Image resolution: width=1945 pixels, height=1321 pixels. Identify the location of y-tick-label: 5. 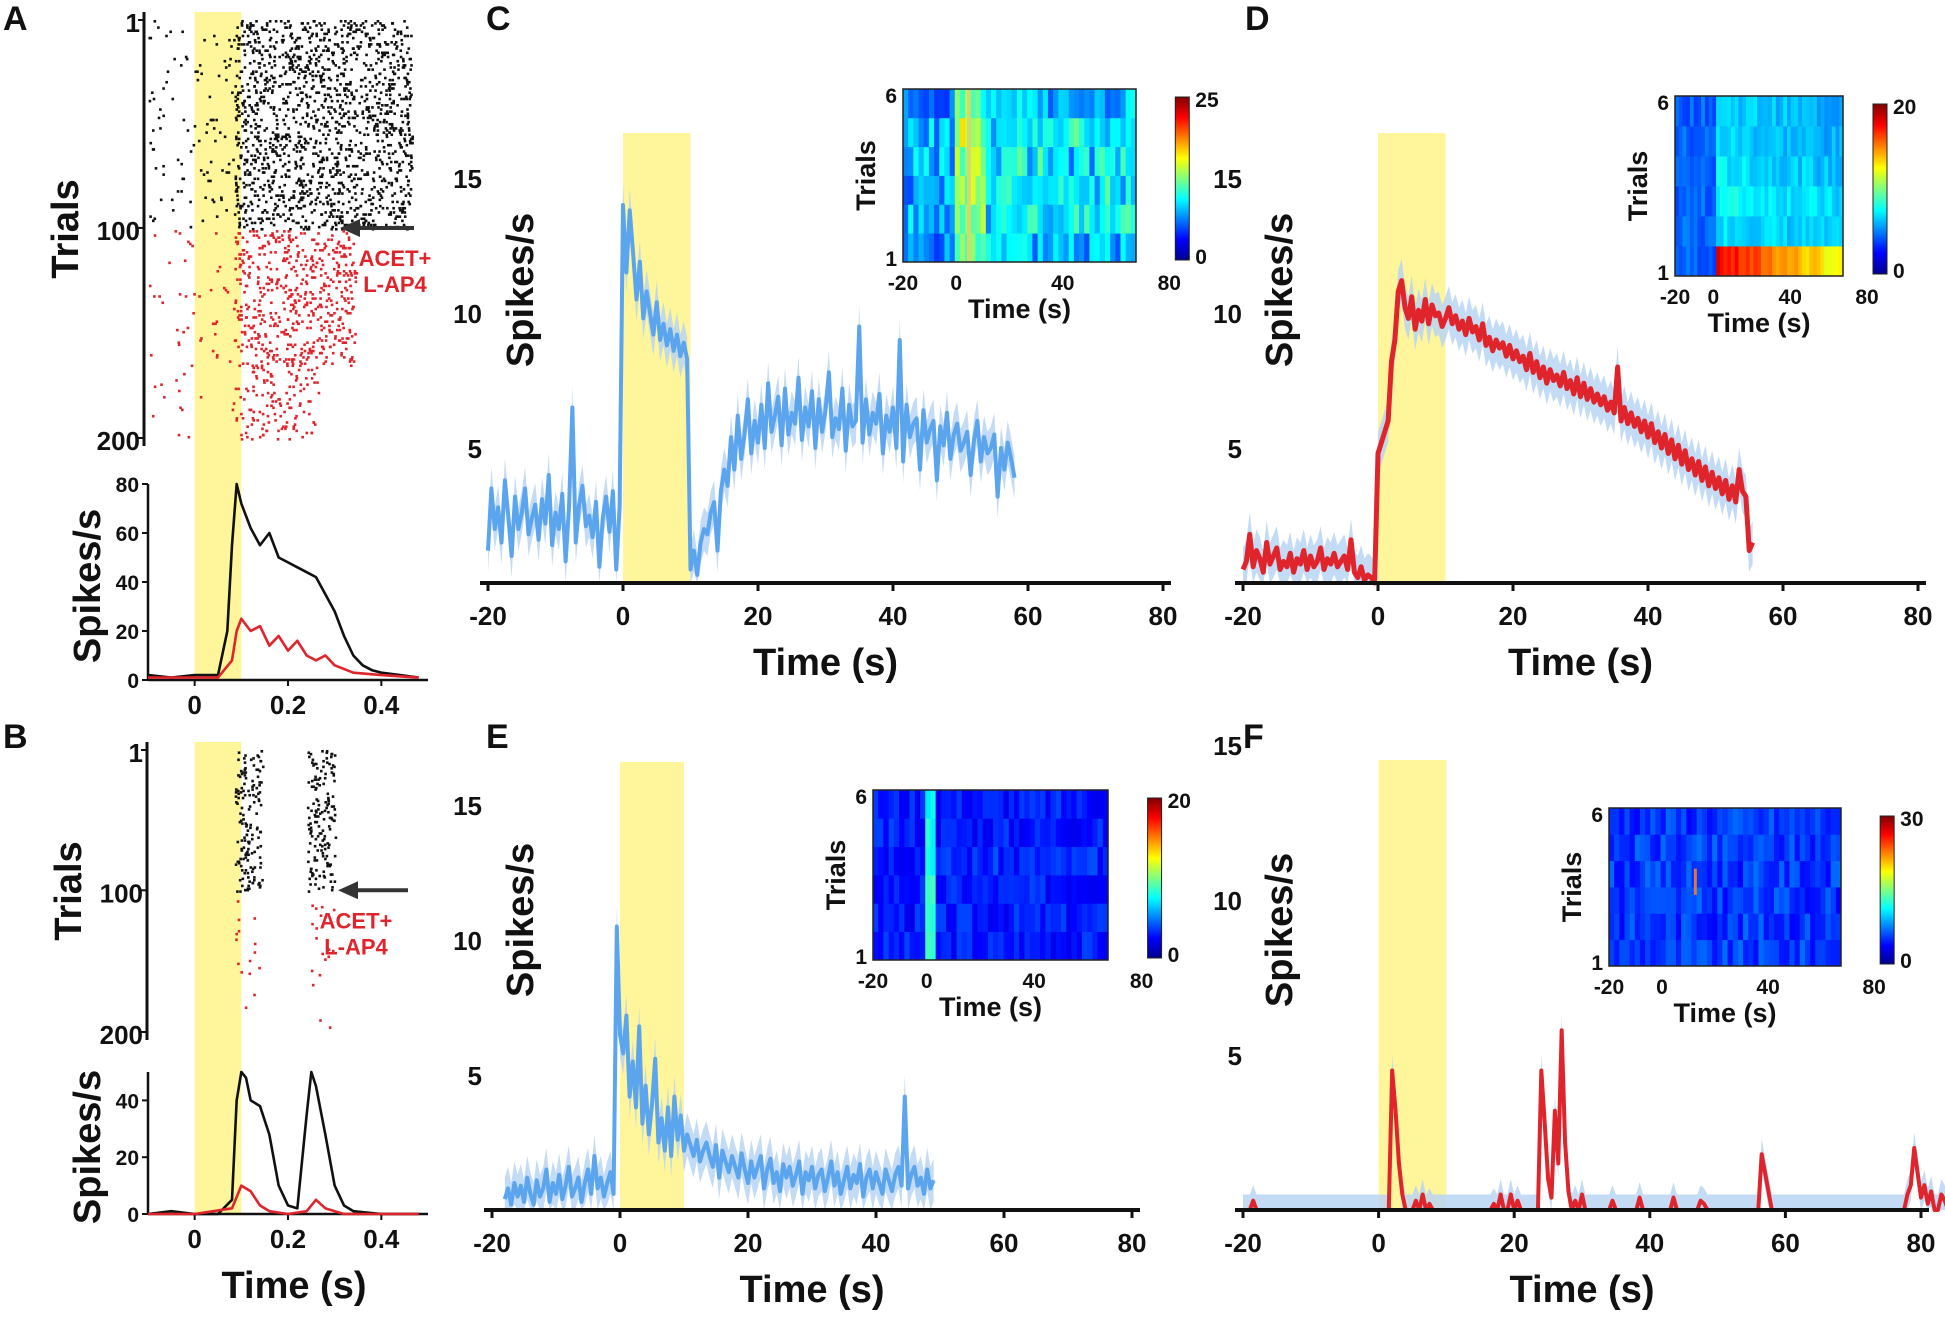
(1235, 1056).